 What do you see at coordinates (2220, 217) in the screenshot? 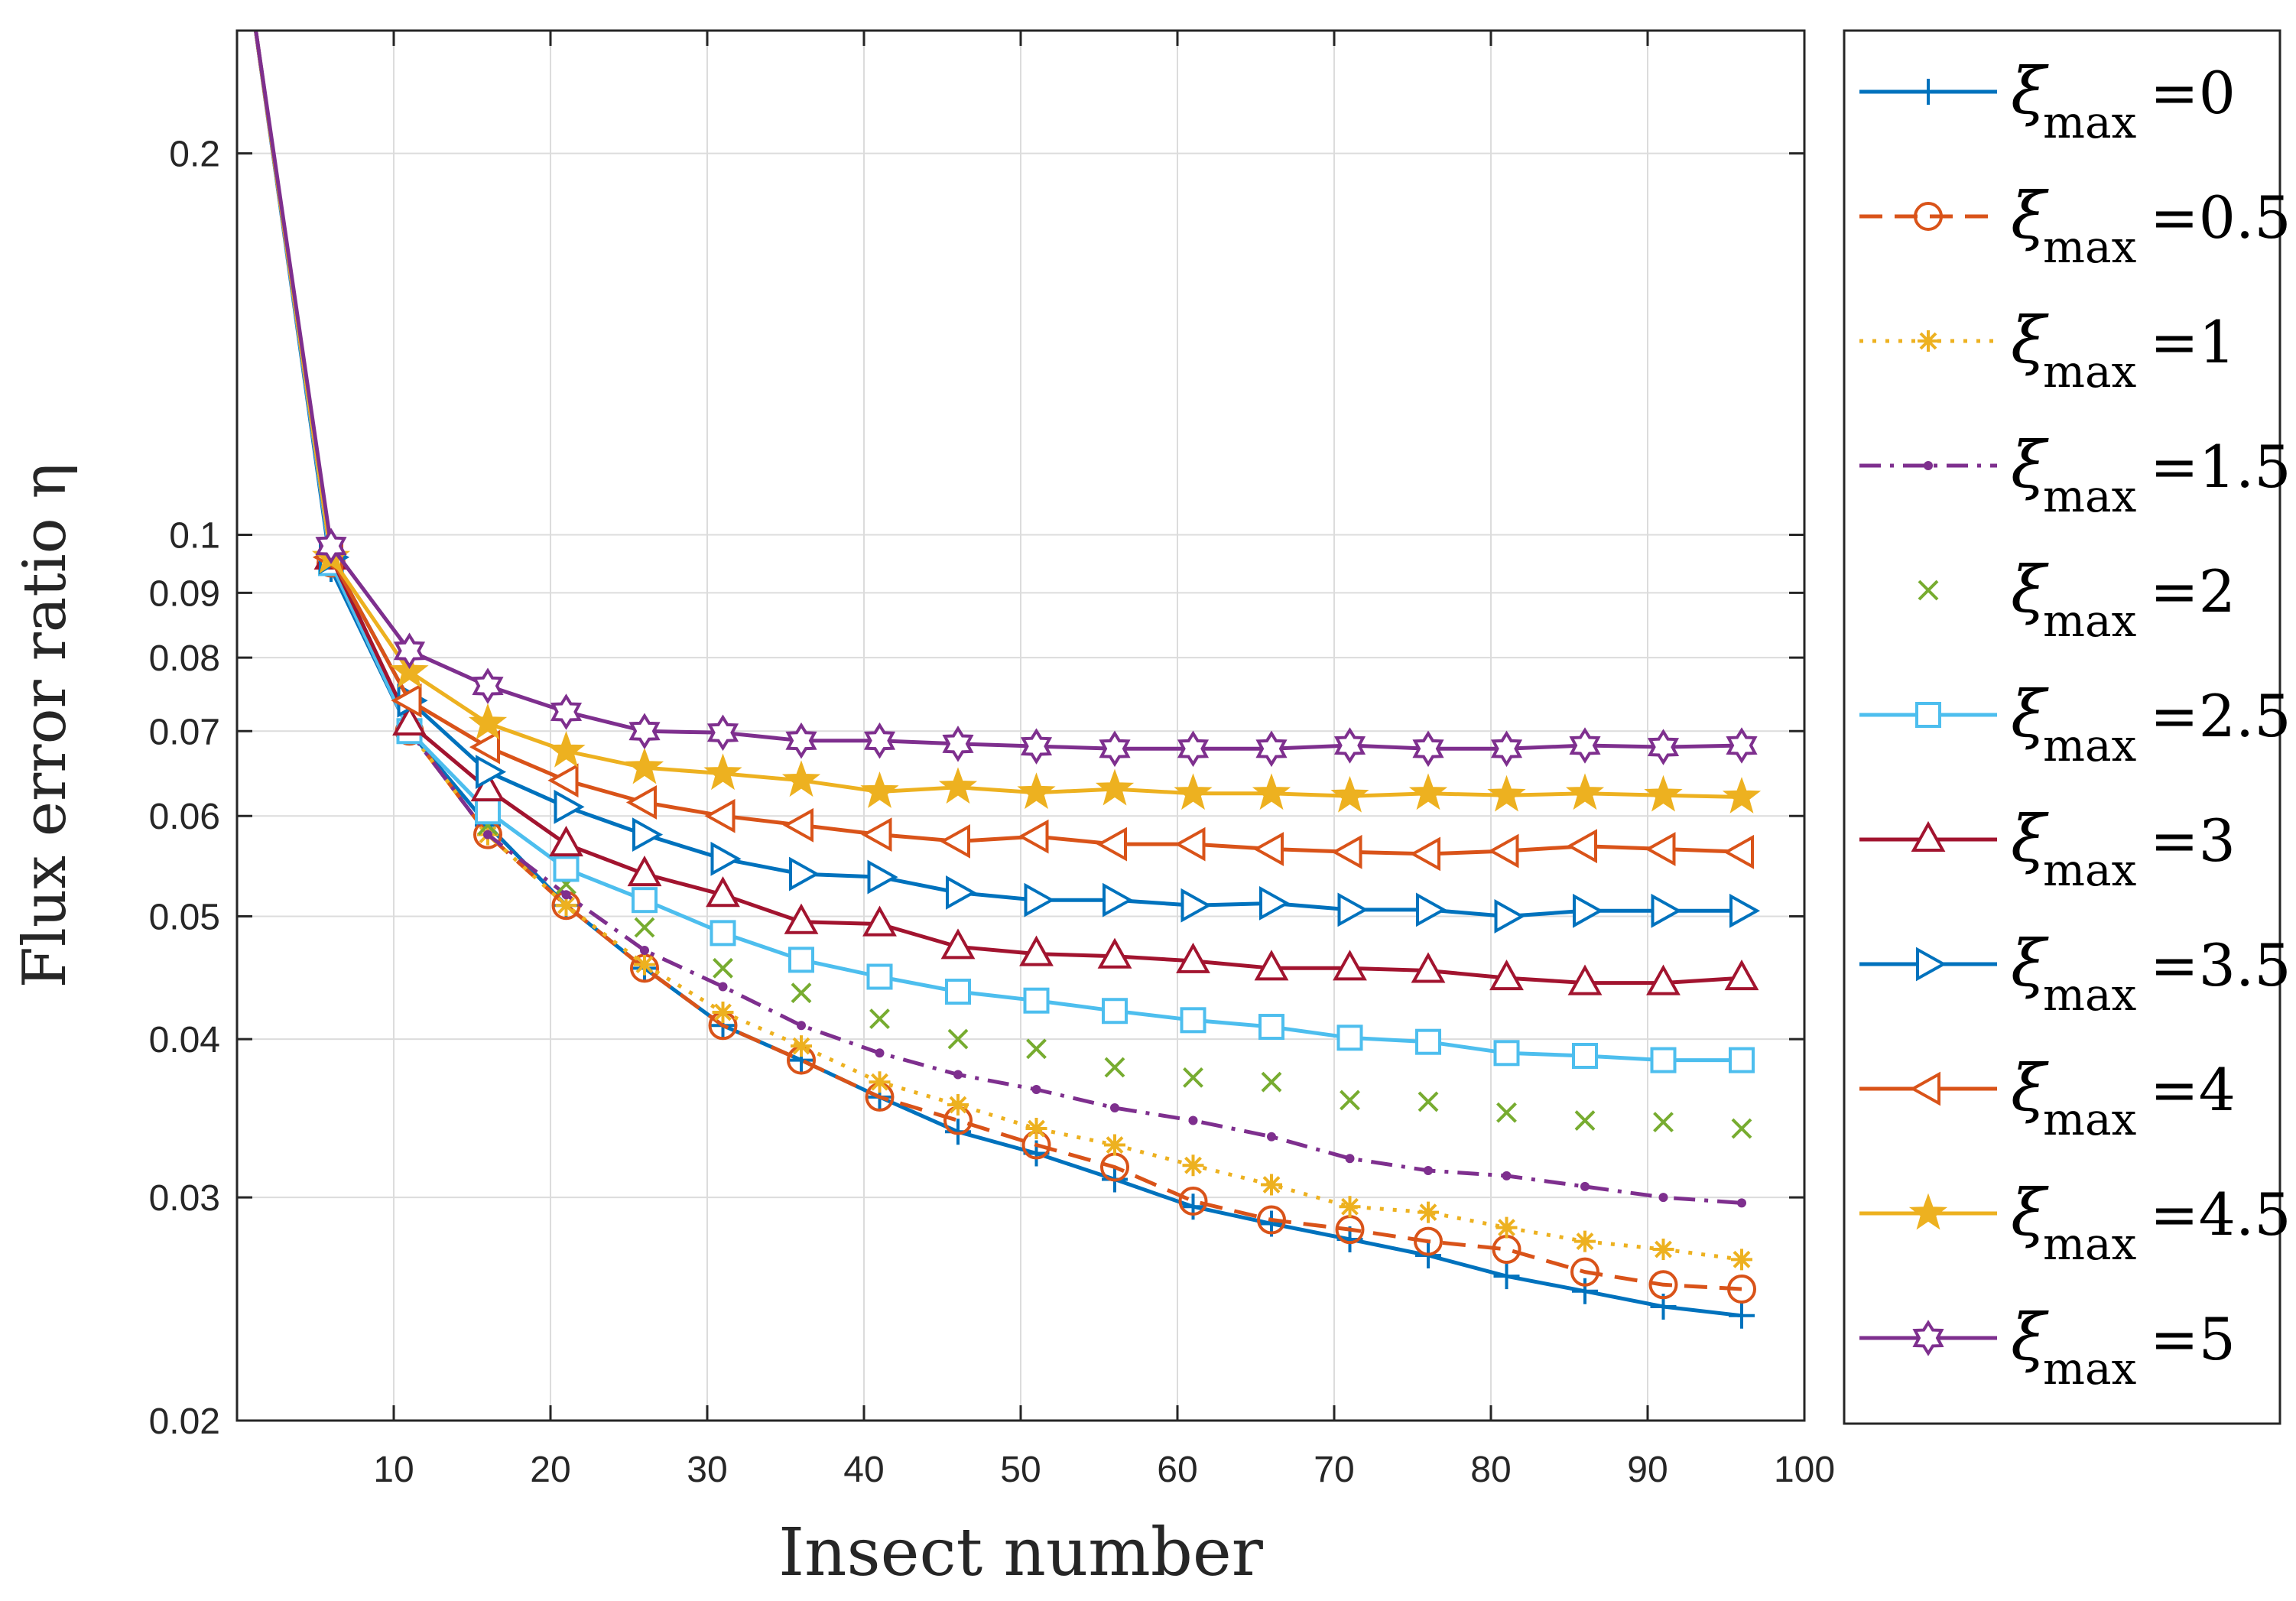
I see `legend-value: =0.5` at bounding box center [2220, 217].